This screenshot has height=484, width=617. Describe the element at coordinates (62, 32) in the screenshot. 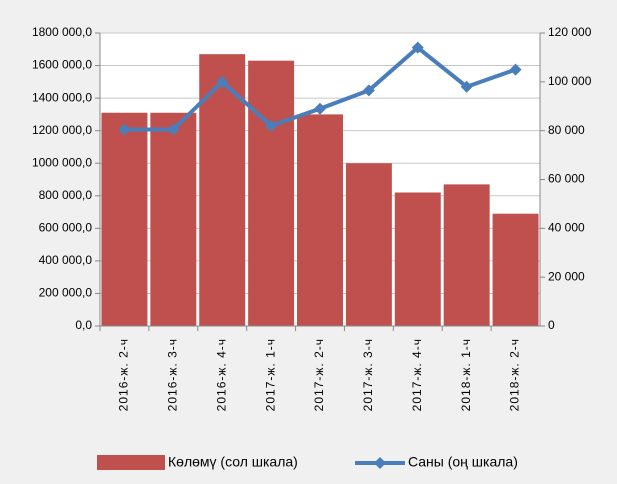

I see `y-tick-label: 1800 000,0` at that location.